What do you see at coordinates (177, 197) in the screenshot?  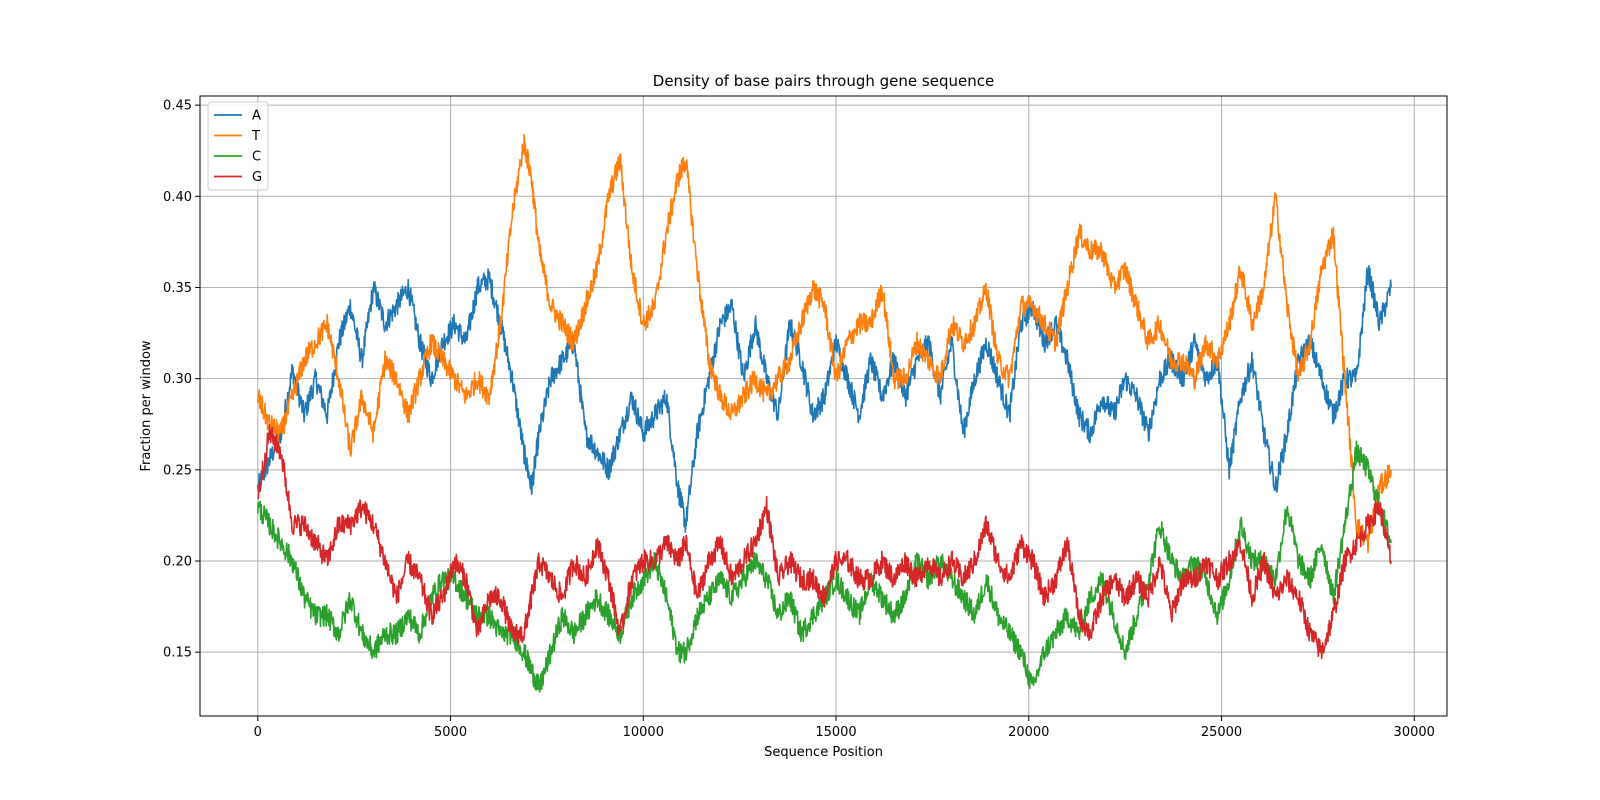 I see `y-tick-label: 0.40` at bounding box center [177, 197].